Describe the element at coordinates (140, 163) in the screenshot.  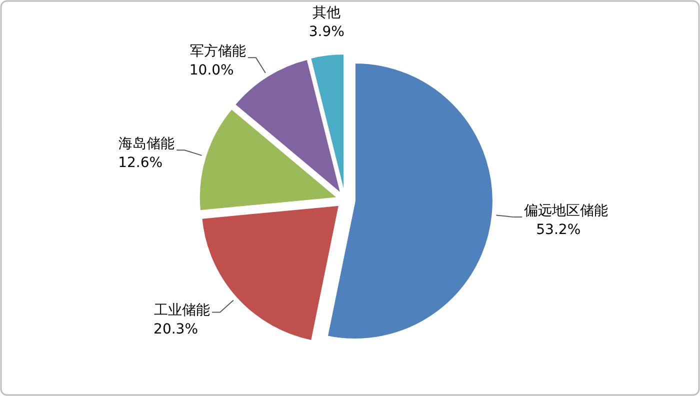
I see `data-label: 12.6%` at that location.